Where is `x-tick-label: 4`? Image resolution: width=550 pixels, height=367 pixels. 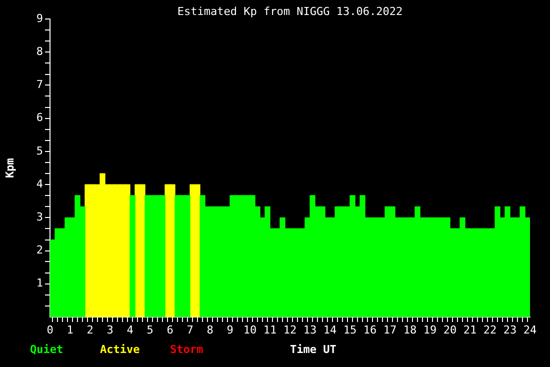 x-tick-label: 4 is located at coordinates (130, 329).